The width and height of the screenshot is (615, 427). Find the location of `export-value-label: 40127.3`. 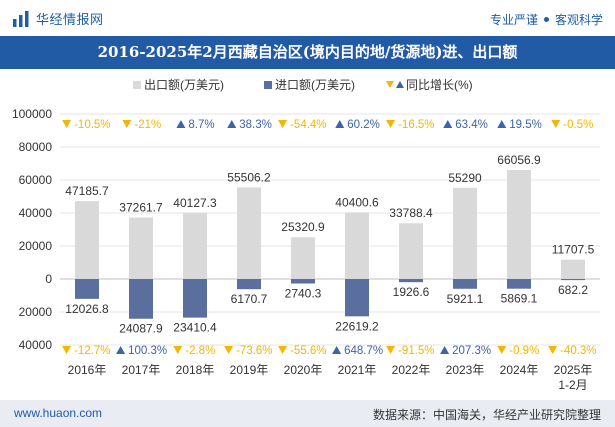

export-value-label: 40127.3 is located at coordinates (195, 203).